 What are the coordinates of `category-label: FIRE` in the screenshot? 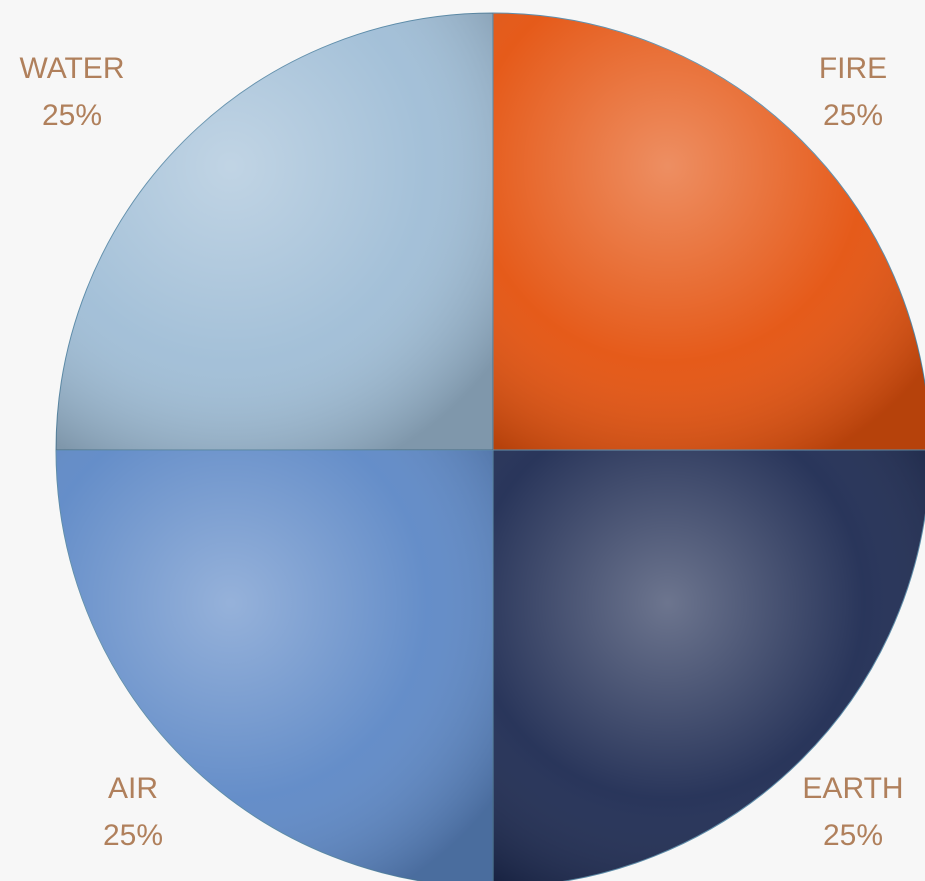 It's located at (853, 68).